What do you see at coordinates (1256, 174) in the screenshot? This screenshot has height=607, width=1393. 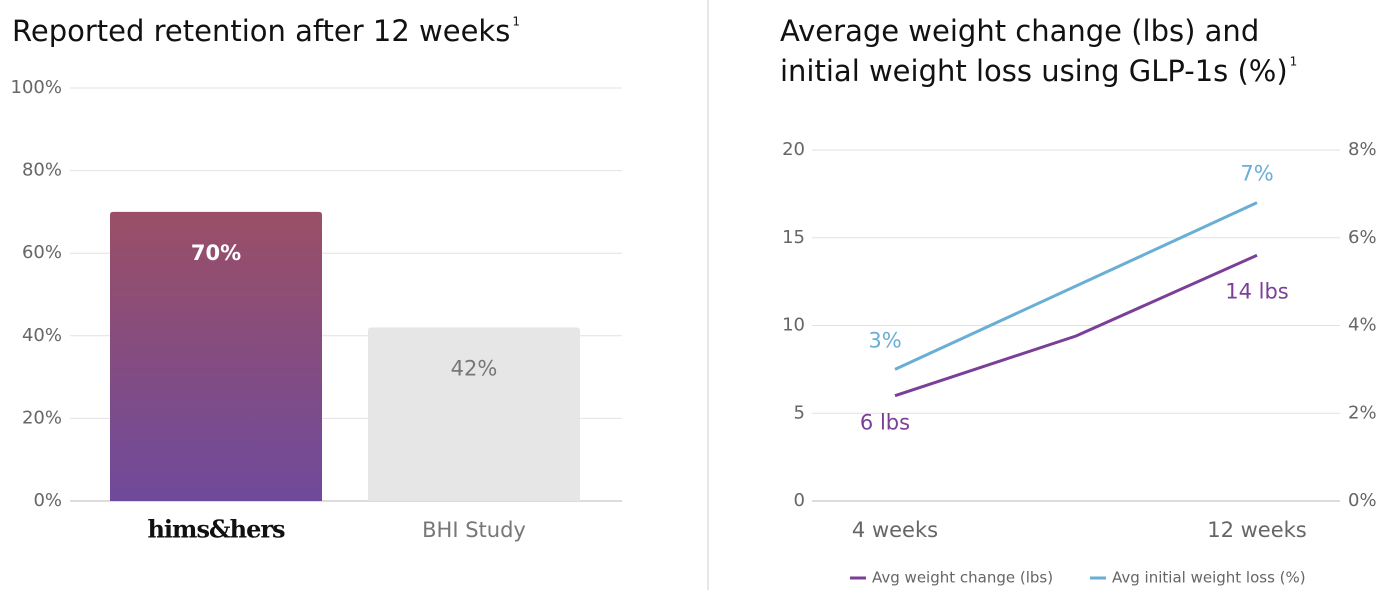 I see `value-label: 7%` at bounding box center [1256, 174].